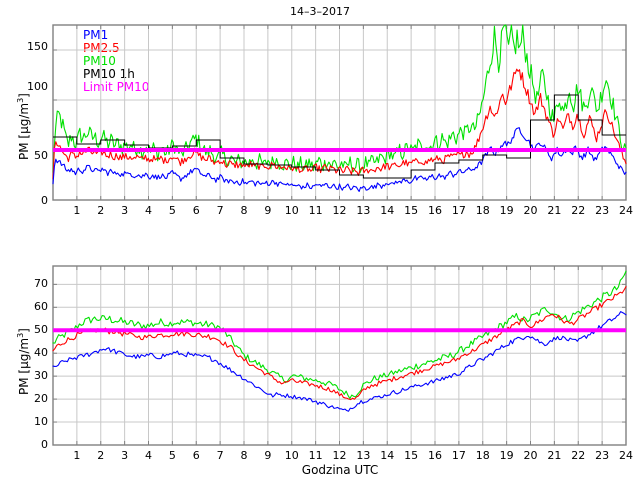 The height and width of the screenshot is (480, 640). What do you see at coordinates (41, 422) in the screenshot?
I see `bottom-ytick-10: 10` at bounding box center [41, 422].